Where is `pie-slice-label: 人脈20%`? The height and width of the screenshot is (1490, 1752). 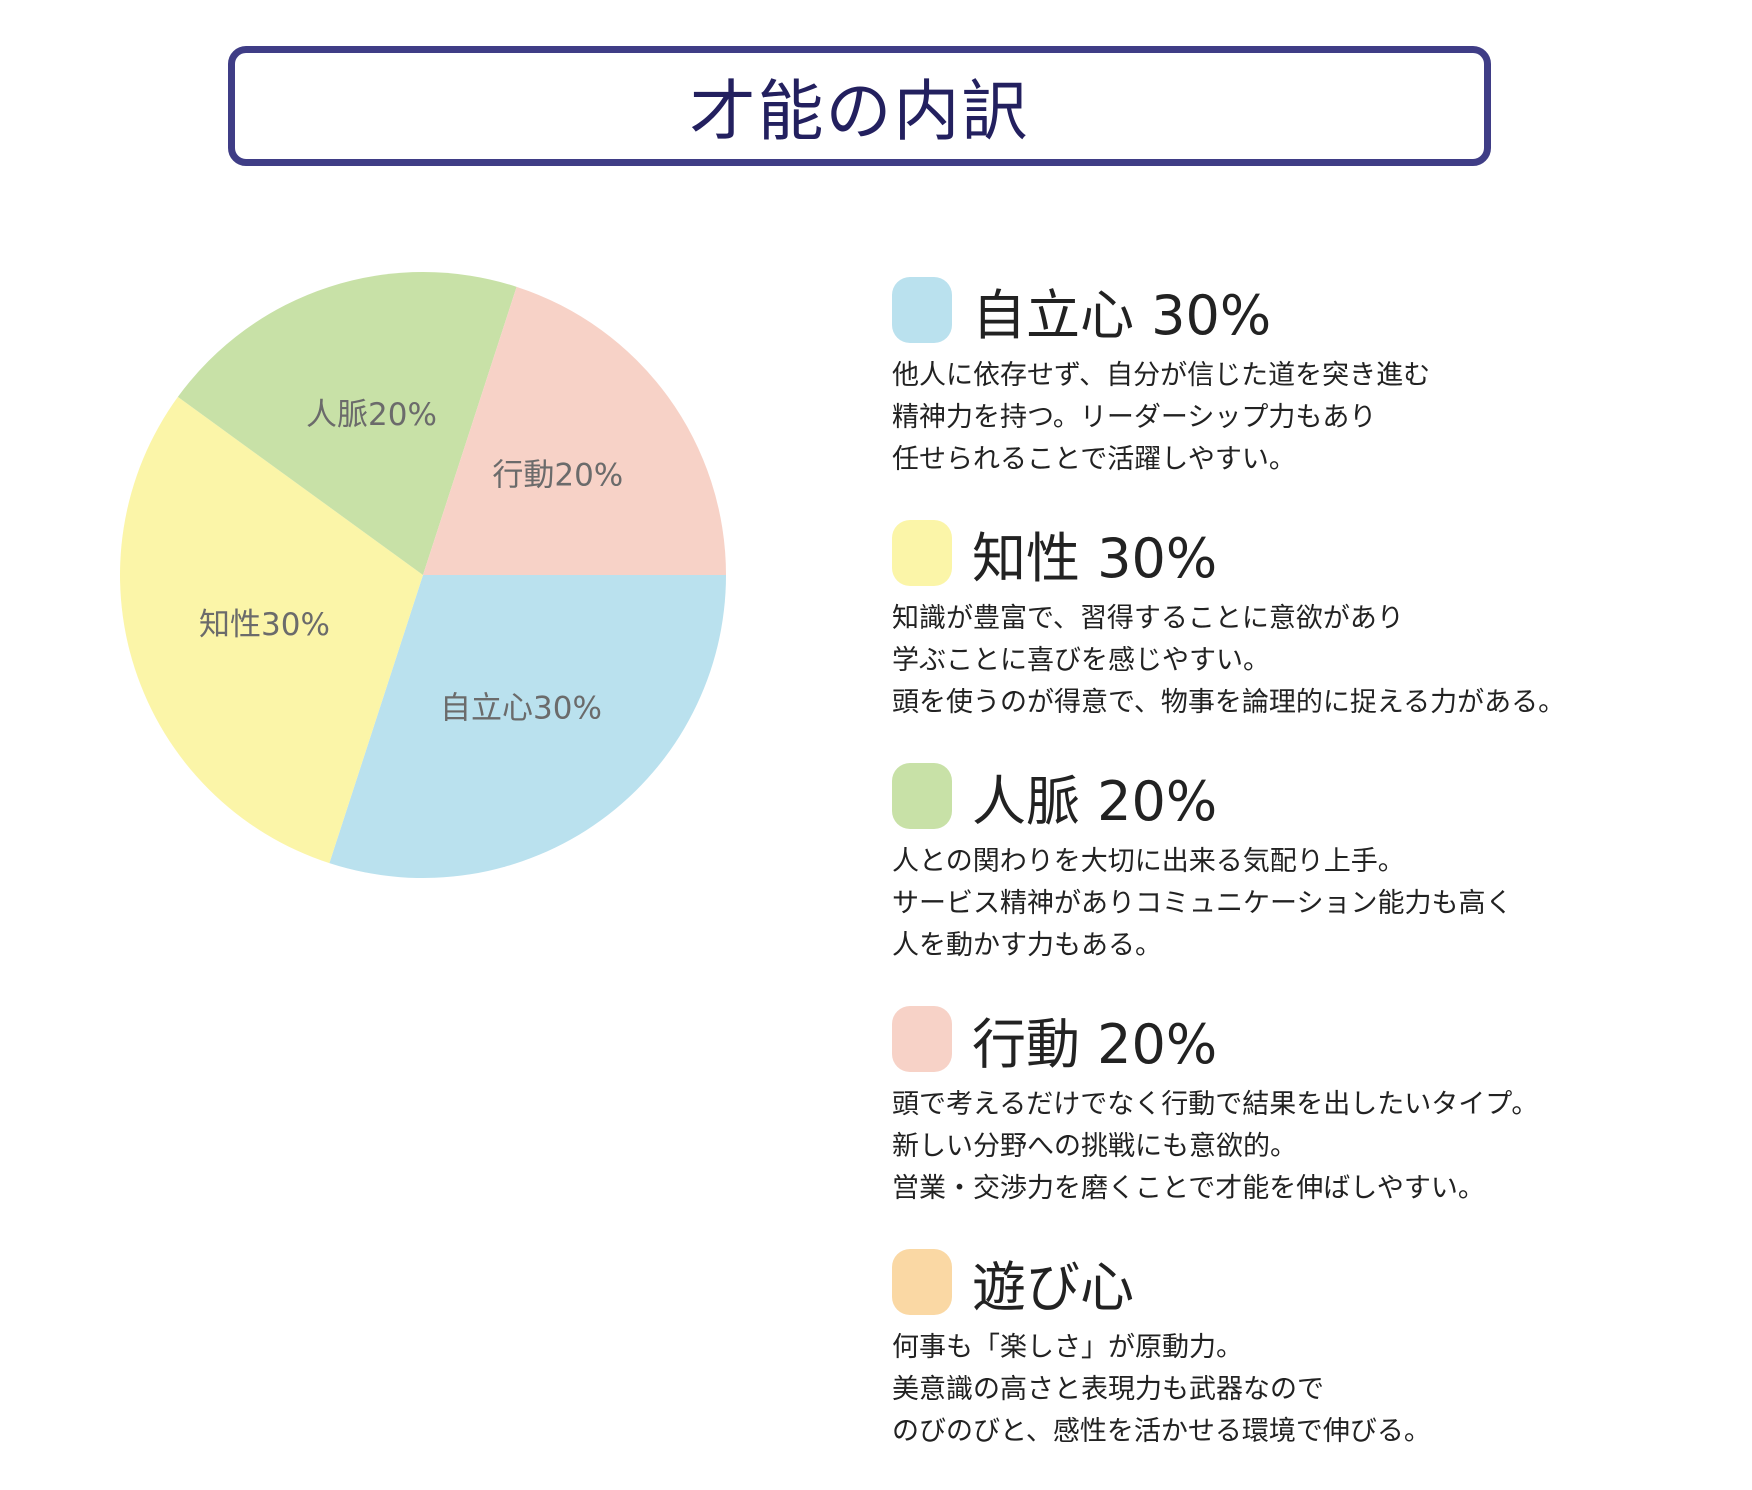
pie-slice-label: 人脈20% is located at coordinates (371, 415).